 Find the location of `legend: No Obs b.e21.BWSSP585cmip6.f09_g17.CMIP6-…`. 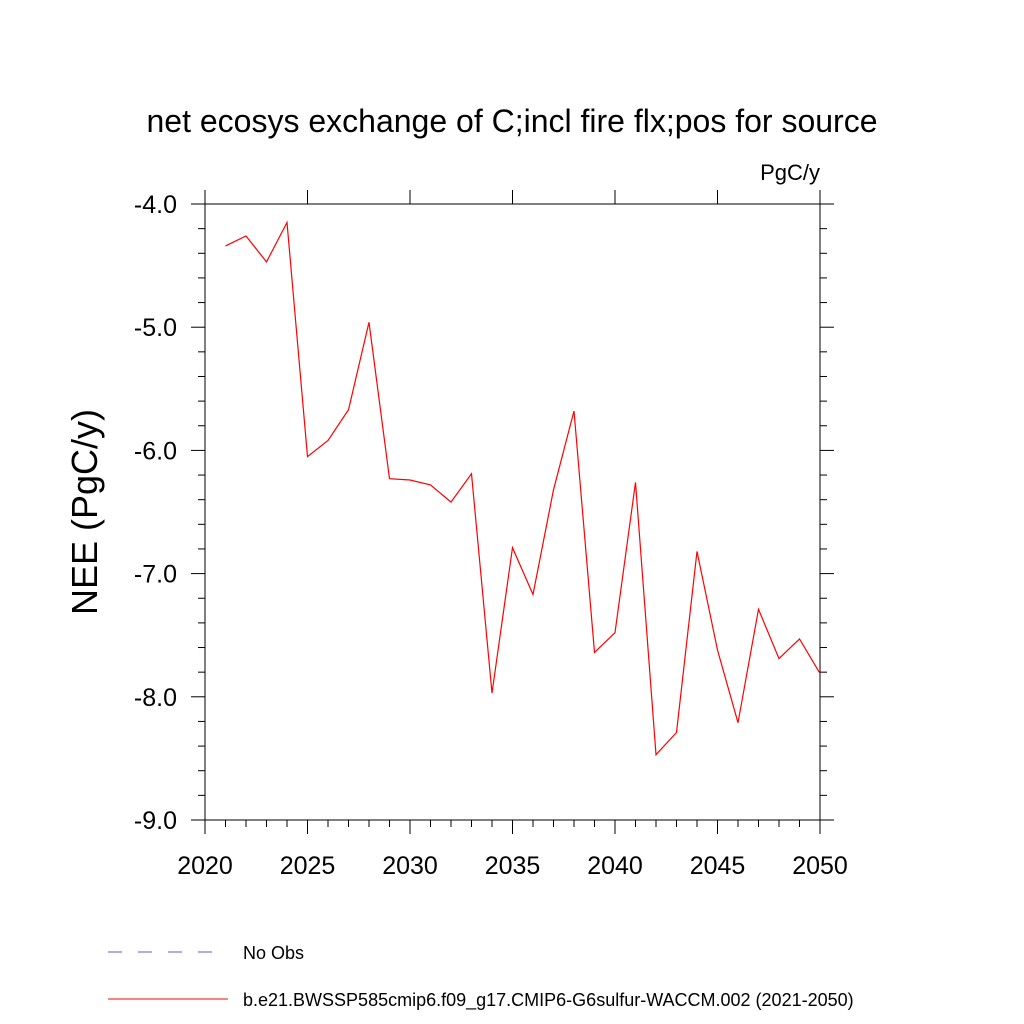

legend: No Obs b.e21.BWSSP585cmip6.f09_g17.CMIP6-… is located at coordinates (481, 977).